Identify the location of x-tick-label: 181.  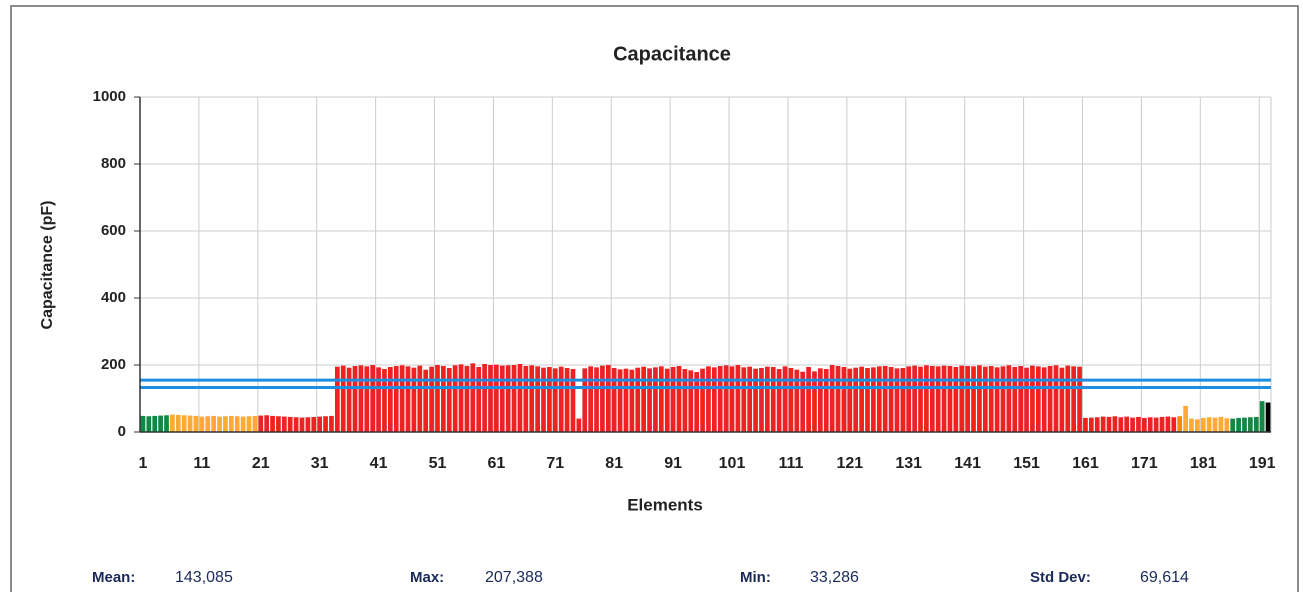
(1203, 463).